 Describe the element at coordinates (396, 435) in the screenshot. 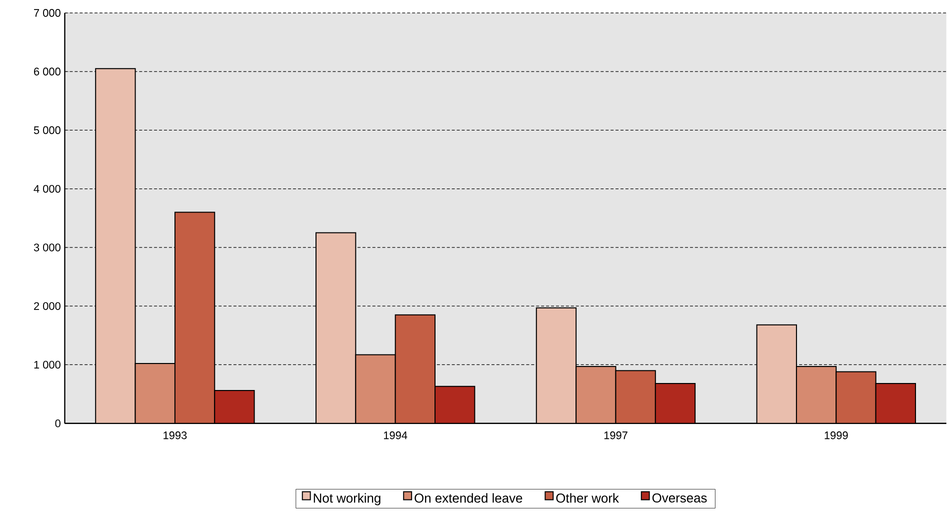

I see `x-tick-label: 1994` at that location.